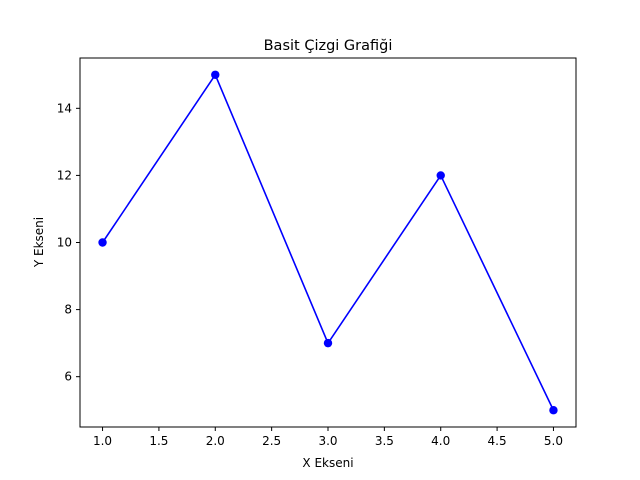  Describe the element at coordinates (440, 441) in the screenshot. I see `x-tick-label: 4.0` at that location.